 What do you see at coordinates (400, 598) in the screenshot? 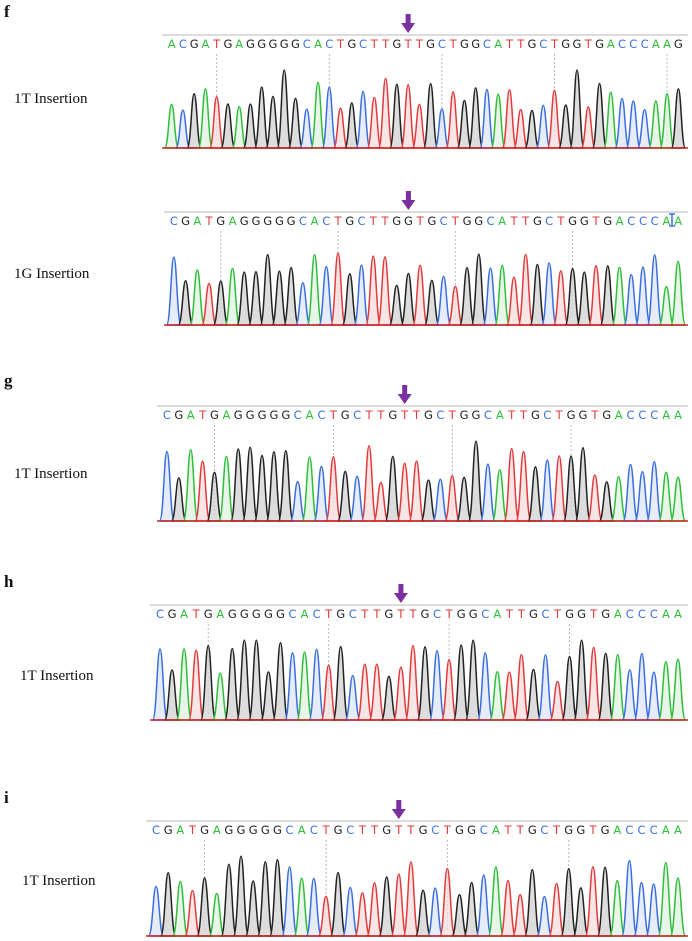
I see `insertion-arrow-icon` at bounding box center [400, 598].